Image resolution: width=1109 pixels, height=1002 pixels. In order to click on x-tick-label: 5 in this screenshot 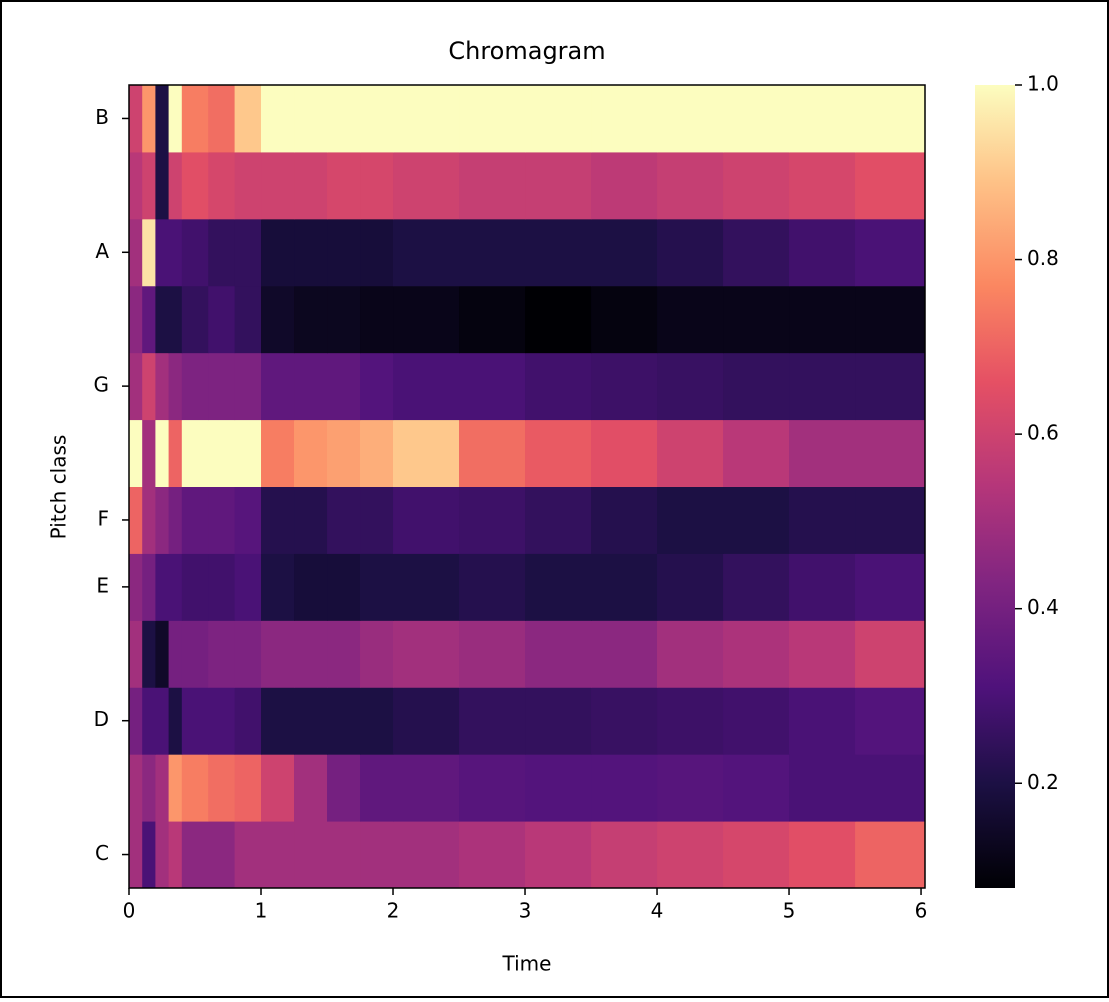, I will do `click(789, 911)`.